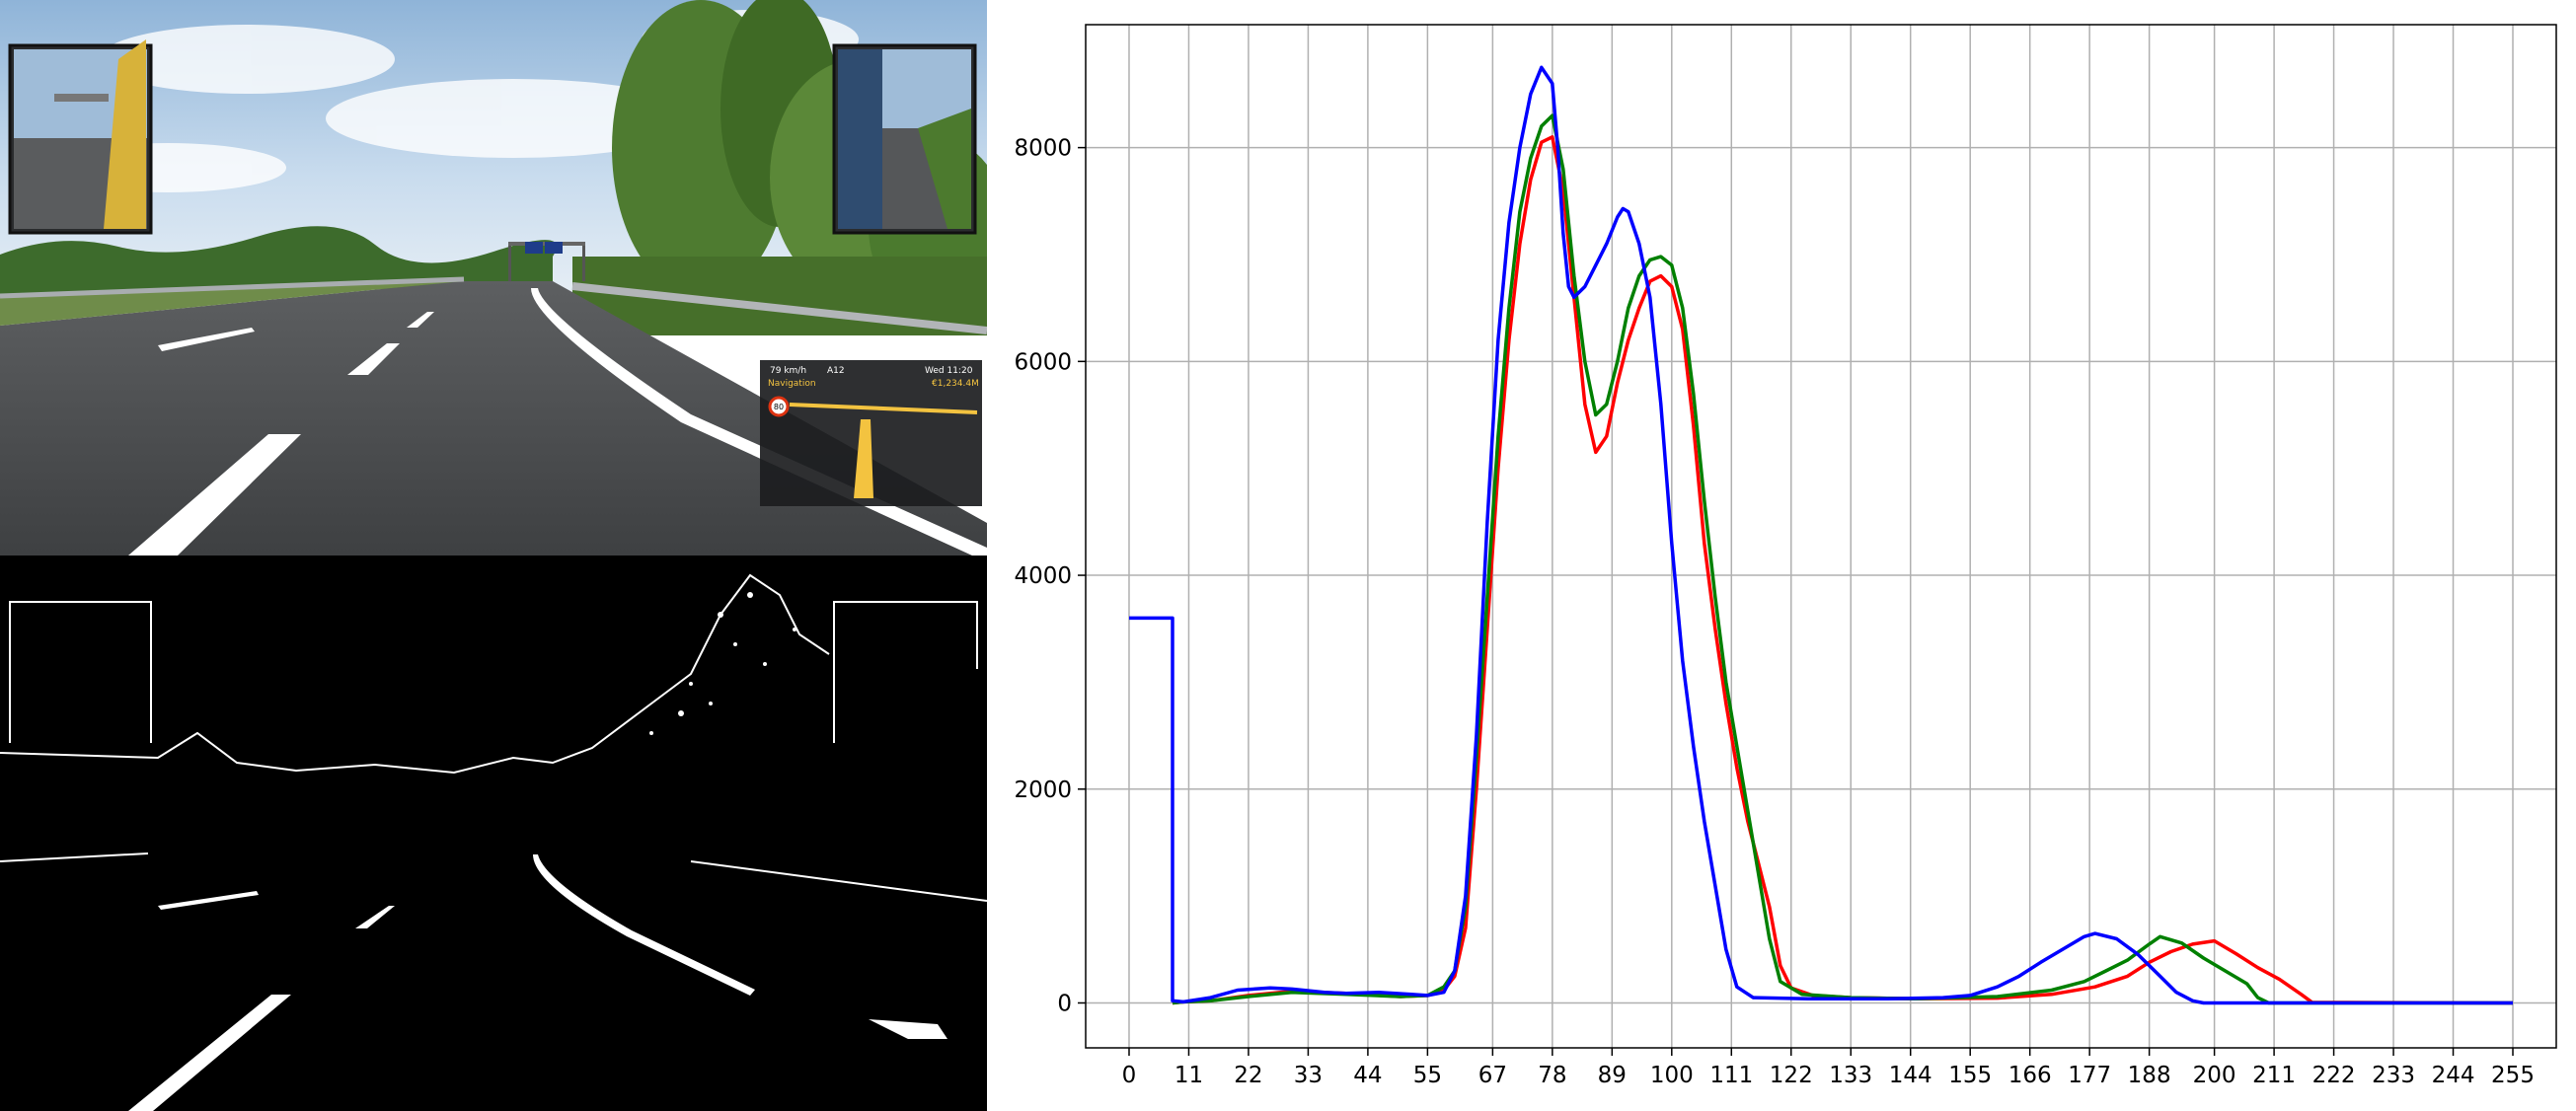 The image size is (2576, 1111). What do you see at coordinates (955, 384) in the screenshot?
I see `hud-money: €1,234.4M` at bounding box center [955, 384].